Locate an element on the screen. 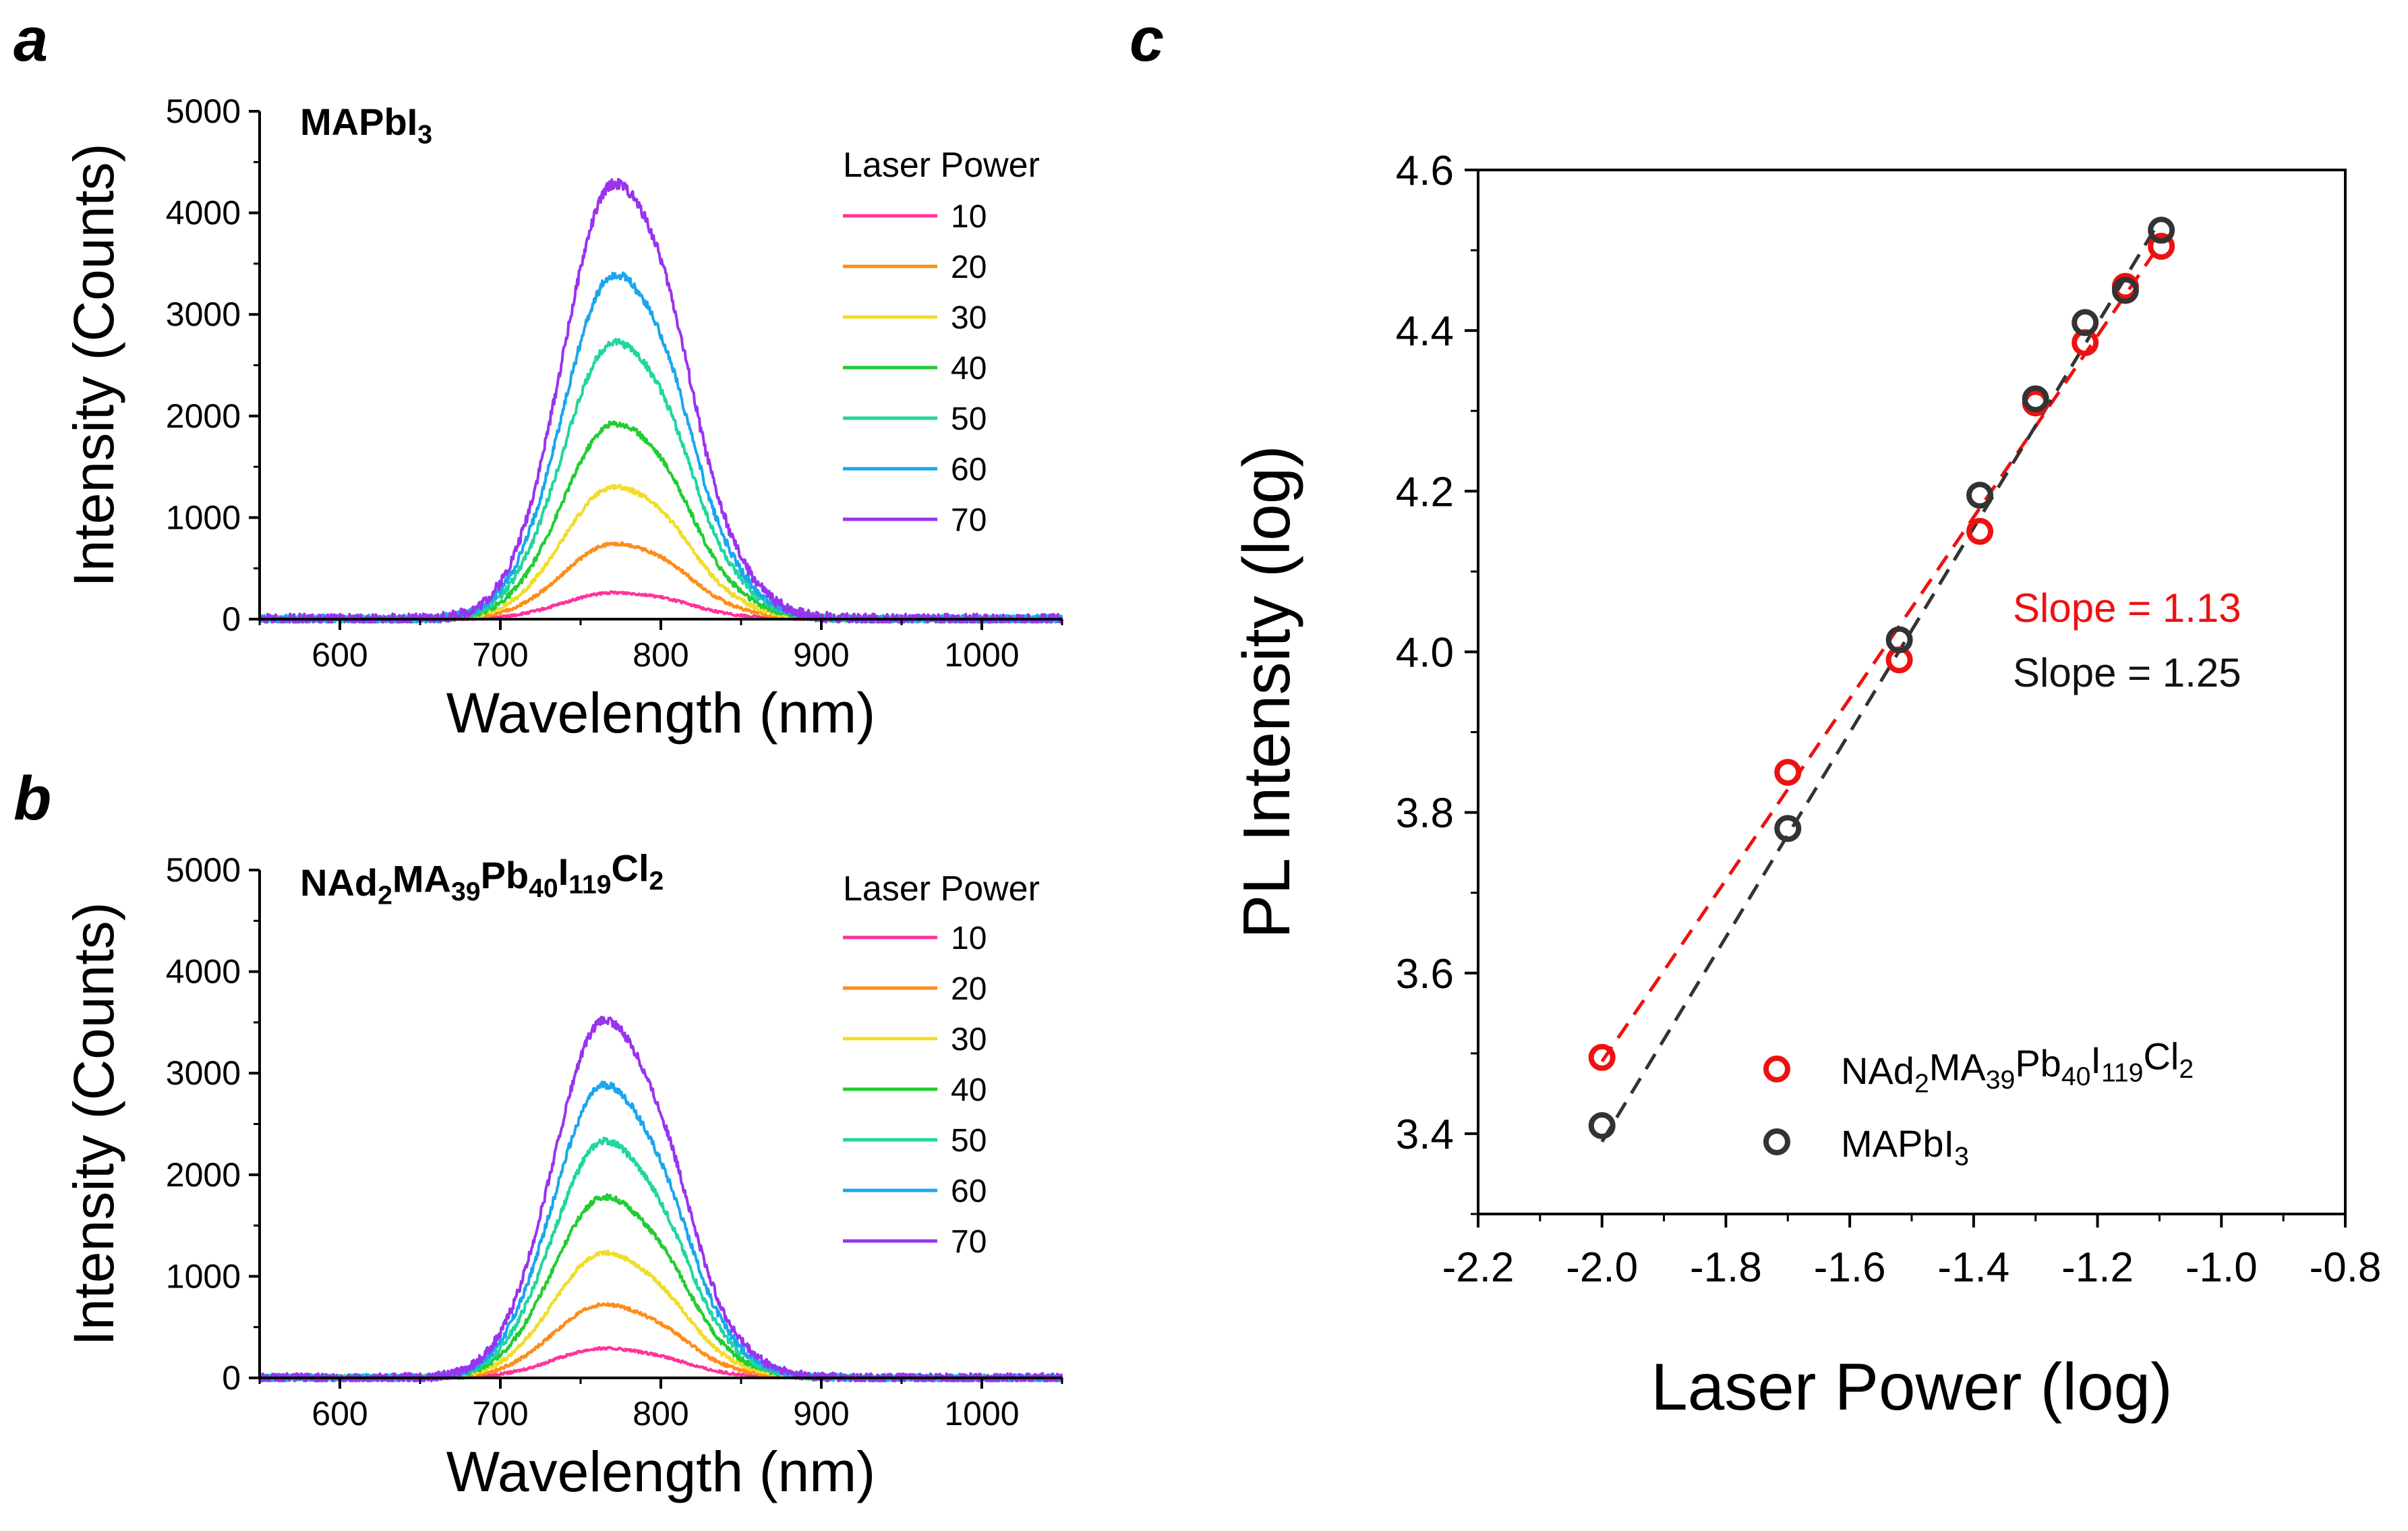  x-tick-label: -1.4 is located at coordinates (1973, 1267).